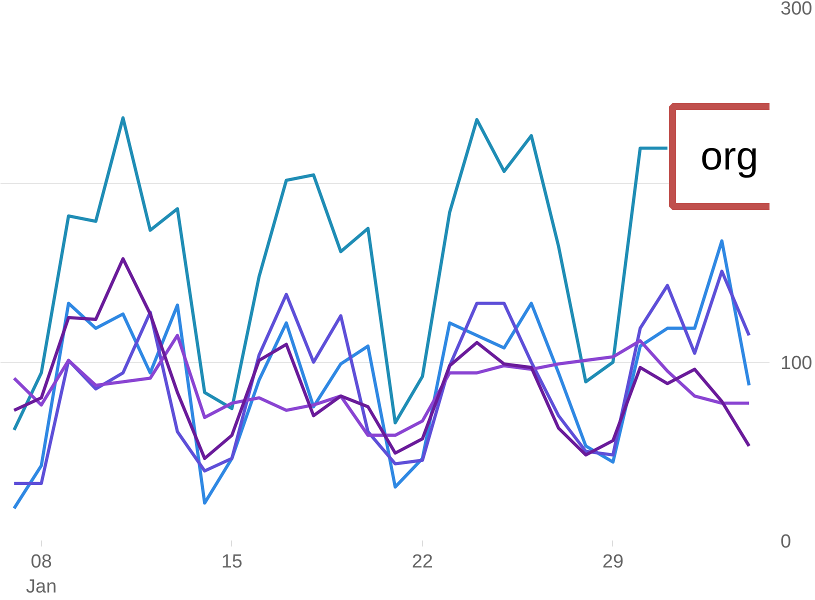 The height and width of the screenshot is (600, 815). I want to click on x-tick-label: 22, so click(423, 562).